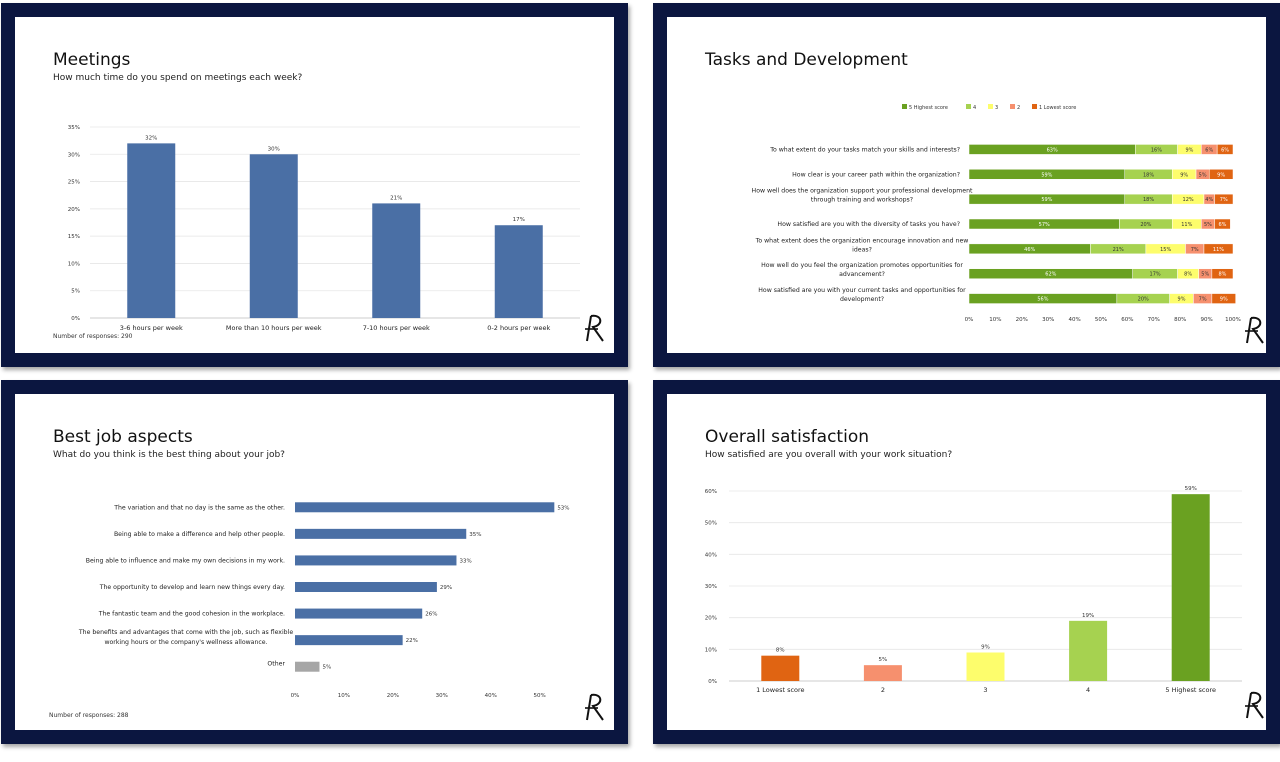 This screenshot has width=1280, height=762. What do you see at coordinates (74, 128) in the screenshot?
I see `y-tick-label: 35%` at bounding box center [74, 128].